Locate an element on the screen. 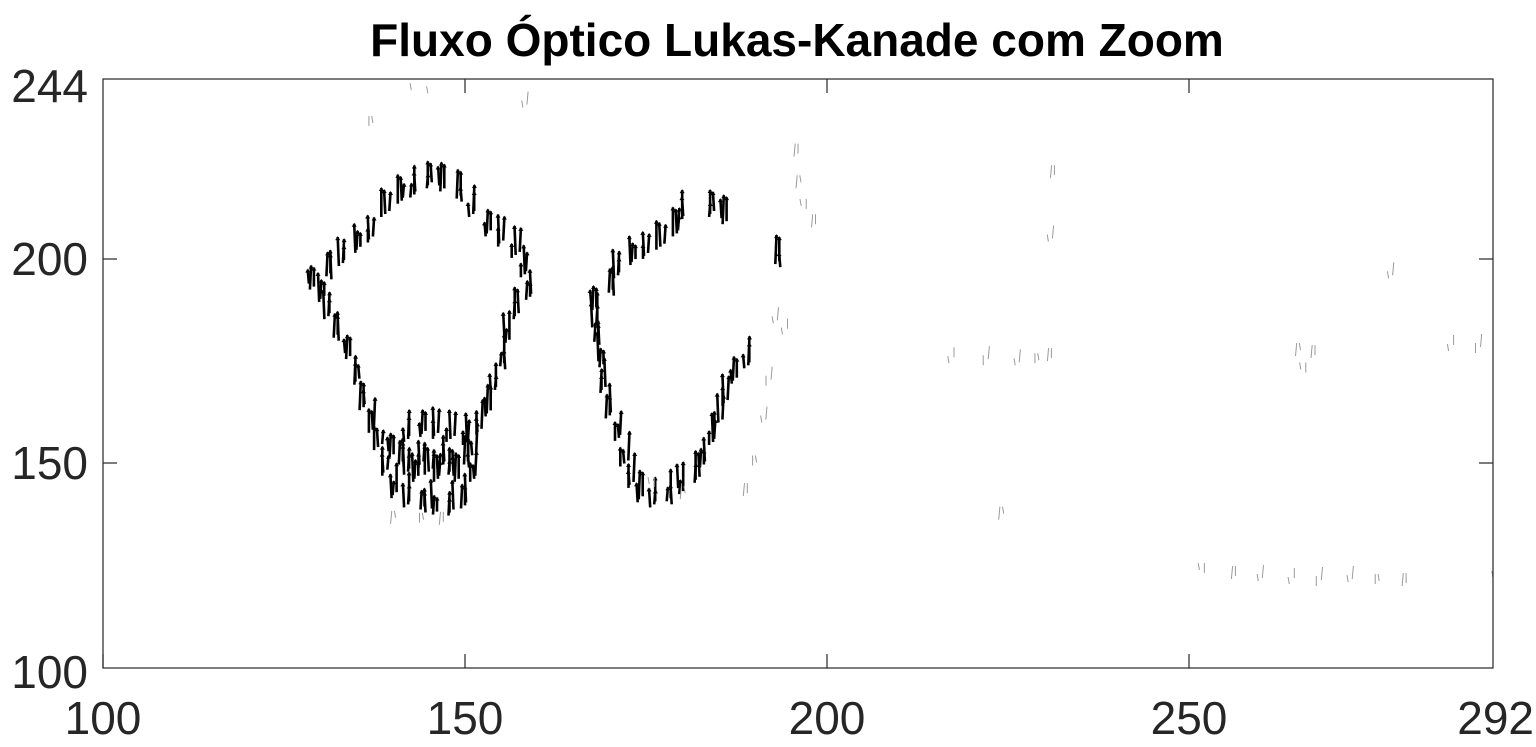 Image resolution: width=1536 pixels, height=747 pixels. chart-title: Fluxo Óptico Lukas-Kanade com Zoom is located at coordinates (797, 40).